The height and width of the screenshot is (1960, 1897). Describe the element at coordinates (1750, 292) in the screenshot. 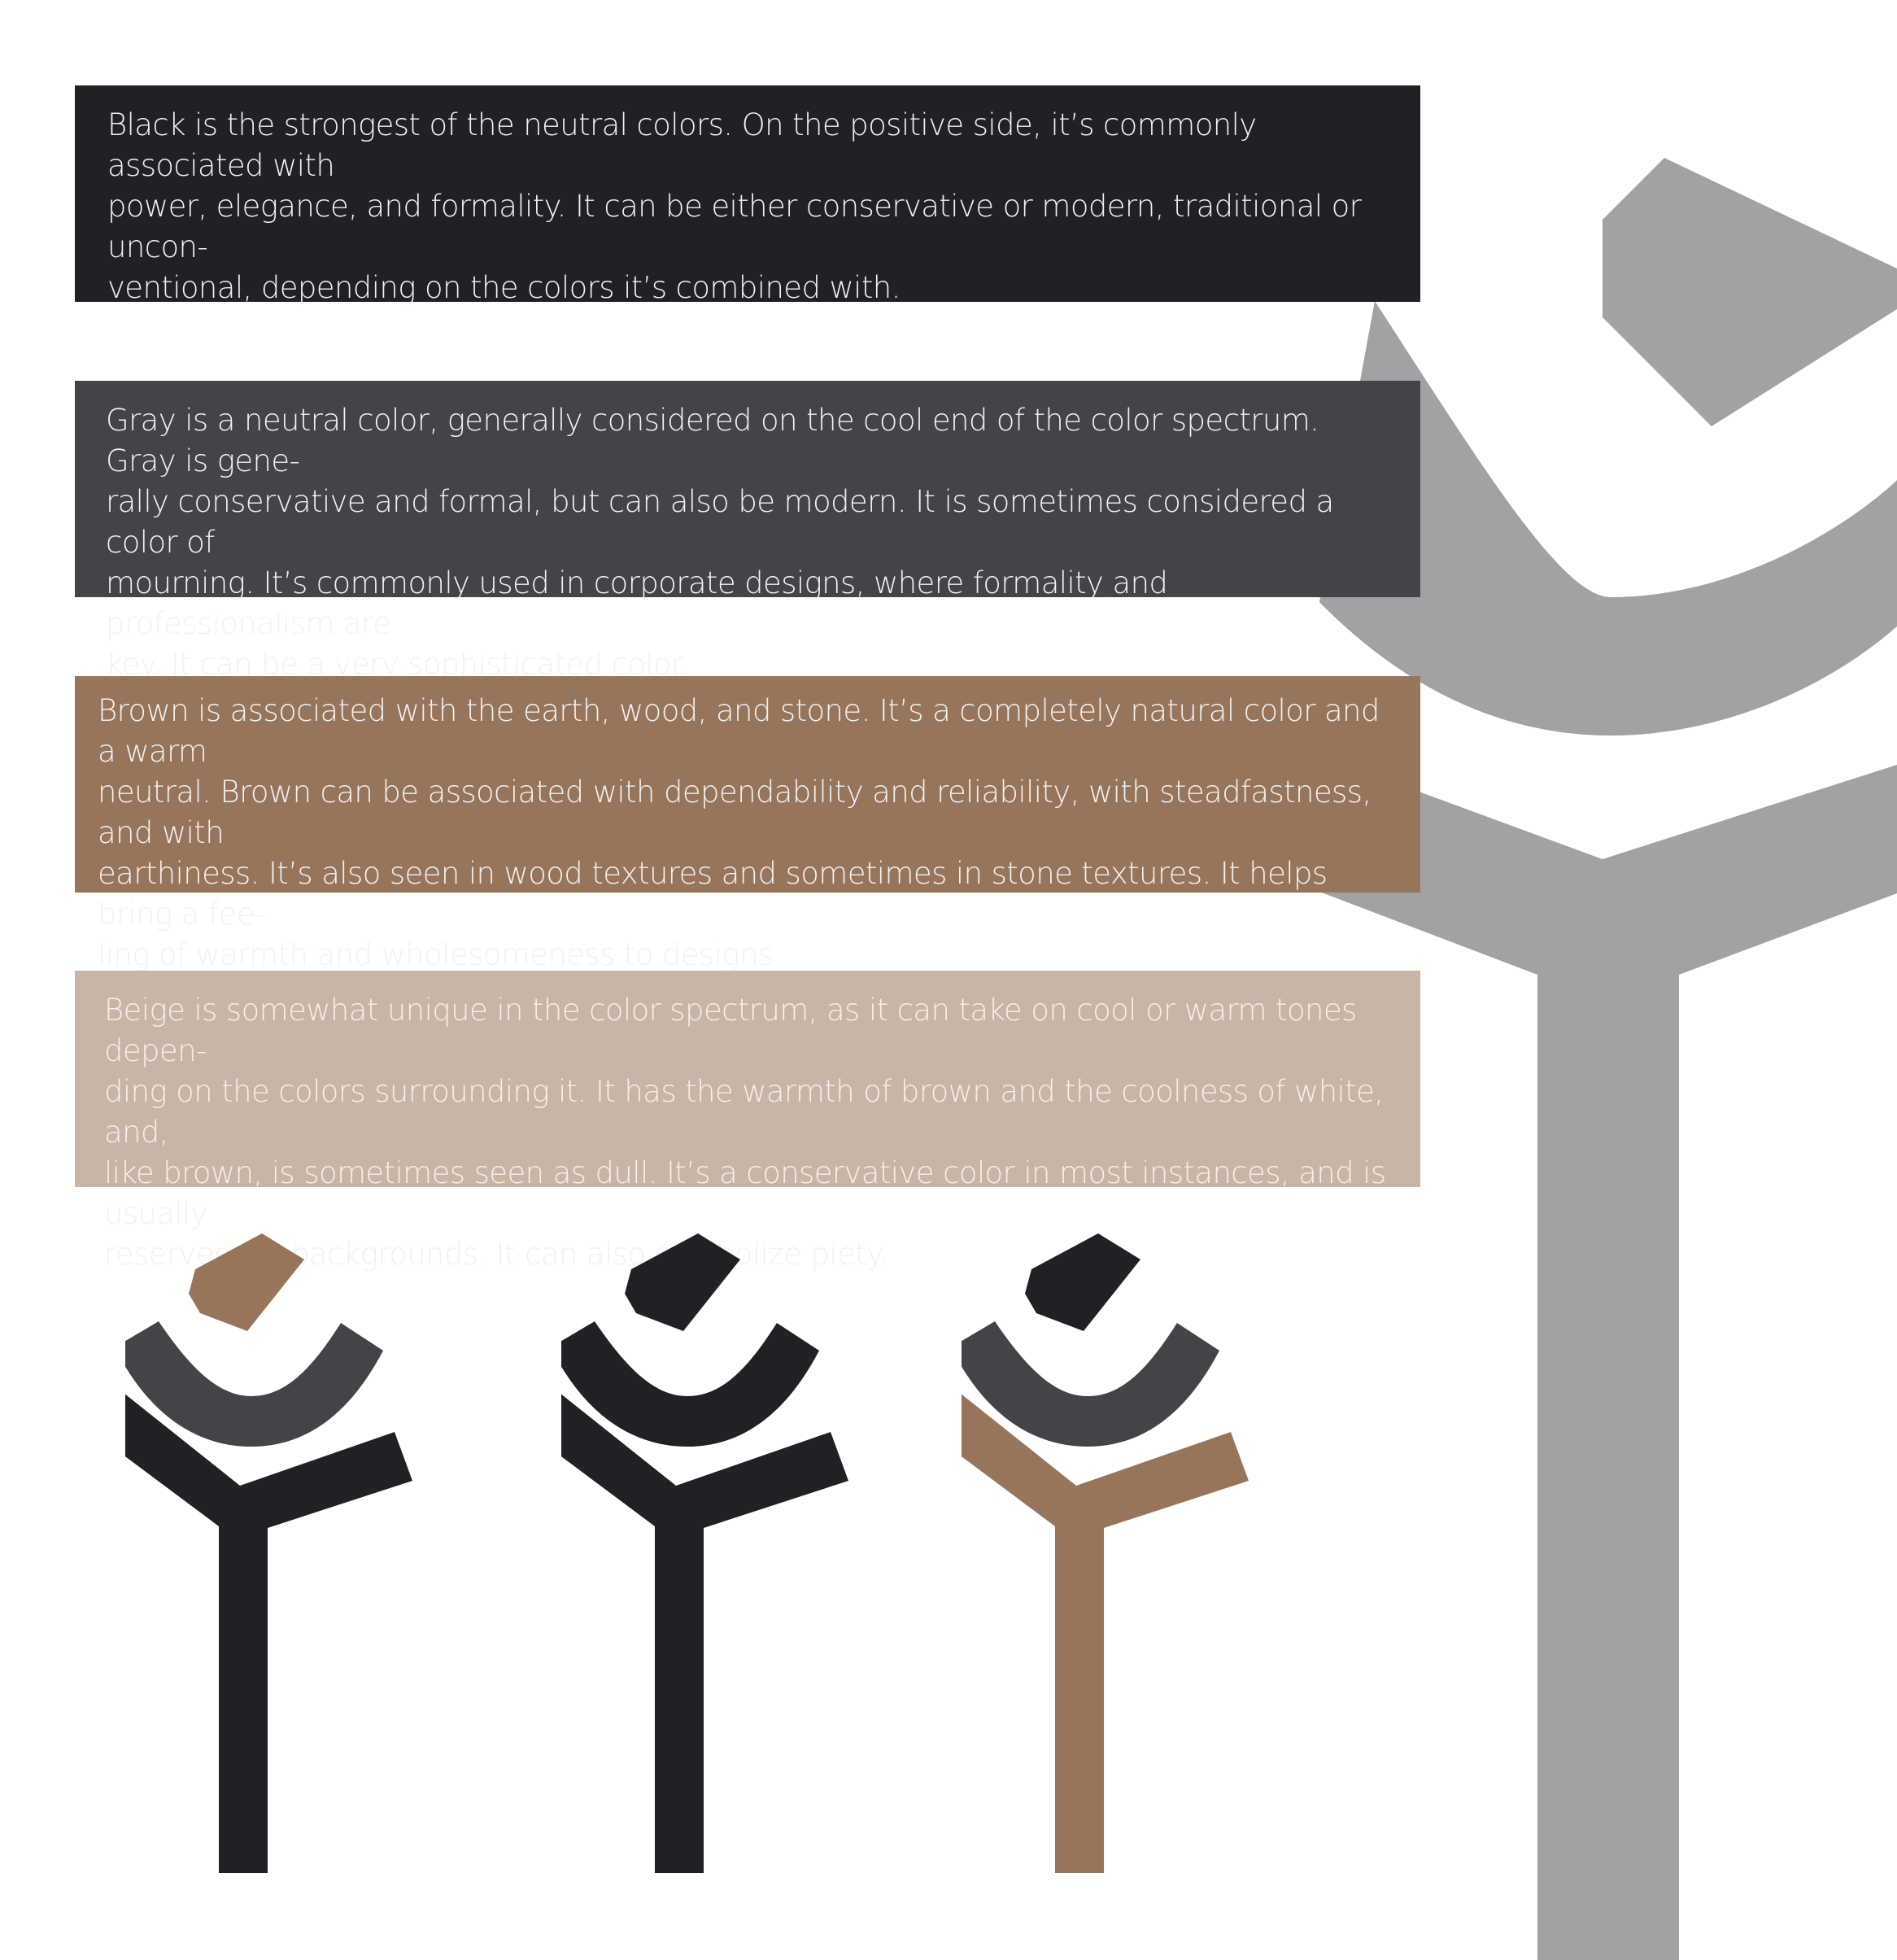

I see `background-dash` at that location.